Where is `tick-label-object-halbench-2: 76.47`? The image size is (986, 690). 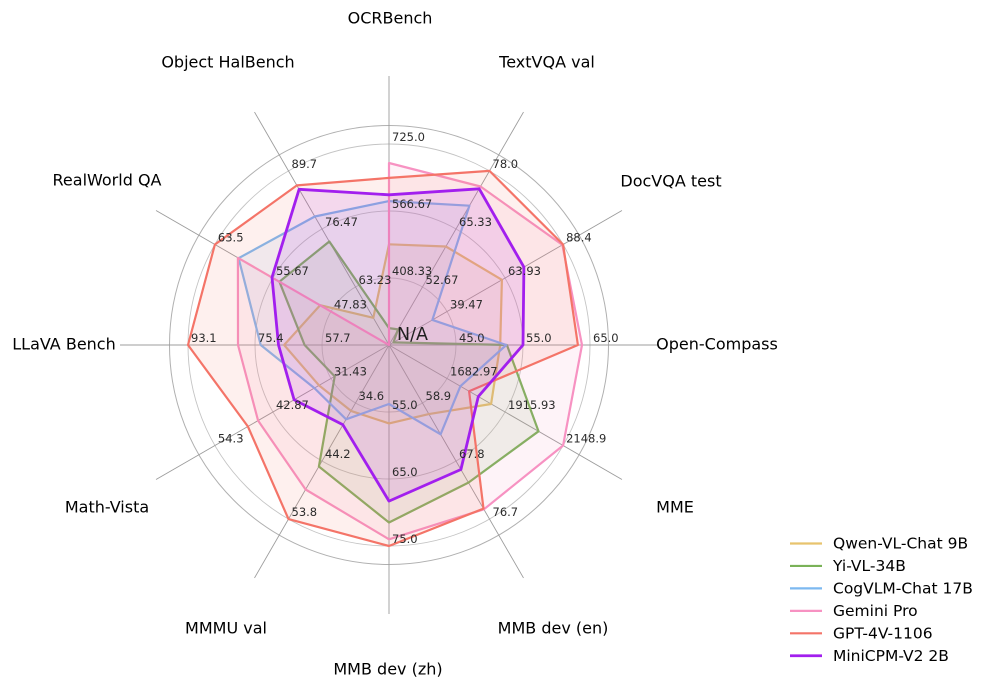
tick-label-object-halbench-2: 76.47 is located at coordinates (341, 222).